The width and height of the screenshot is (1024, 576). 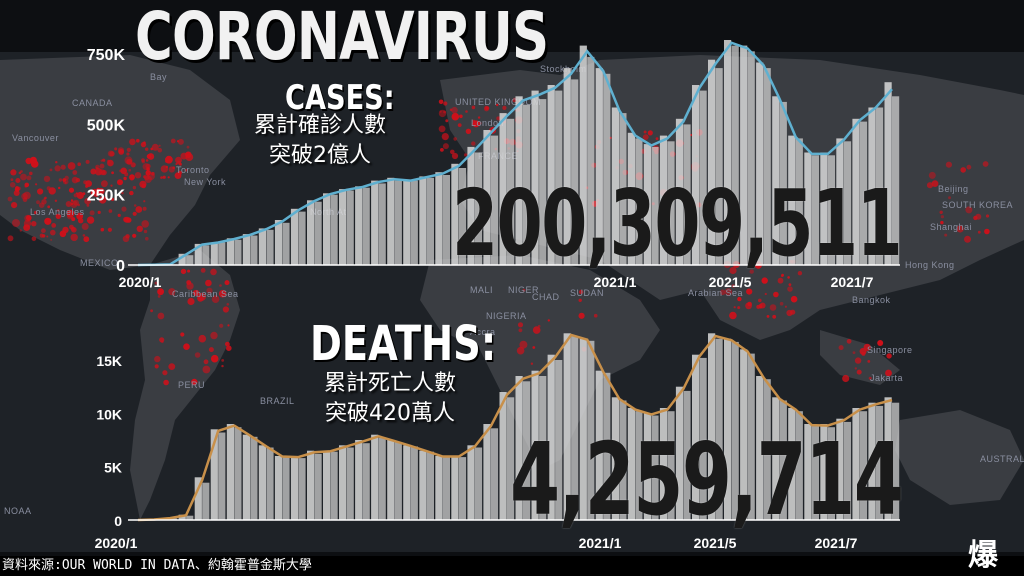 What do you see at coordinates (106, 55) in the screenshot?
I see `cases-y-tick-3: 750K` at bounding box center [106, 55].